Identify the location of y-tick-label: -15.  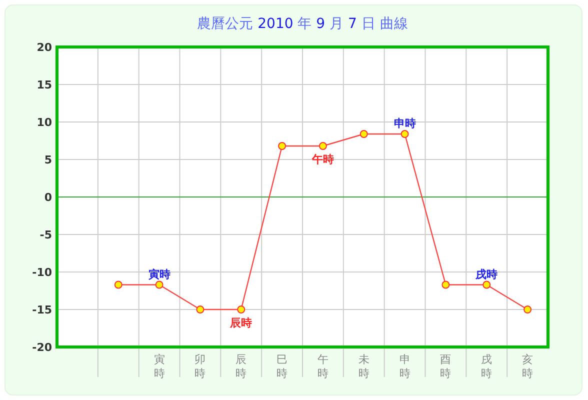
(42, 310).